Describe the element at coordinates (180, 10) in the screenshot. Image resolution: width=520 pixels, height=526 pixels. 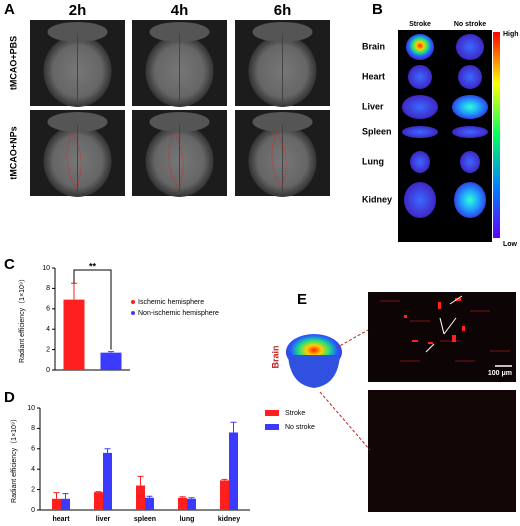
I see `column-label: 4h` at that location.